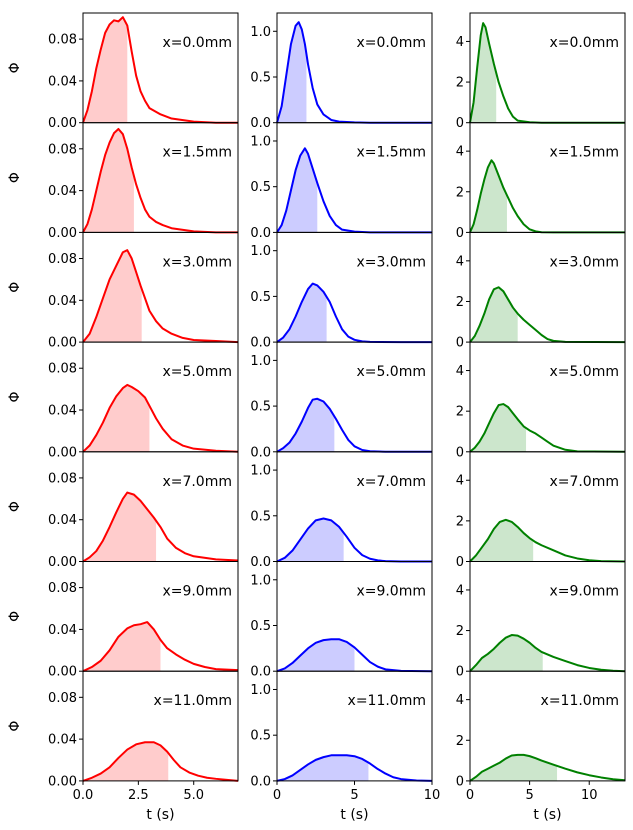 The width and height of the screenshot is (633, 830). What do you see at coordinates (584, 372) in the screenshot?
I see `panel-label: x=5.0mm` at bounding box center [584, 372].